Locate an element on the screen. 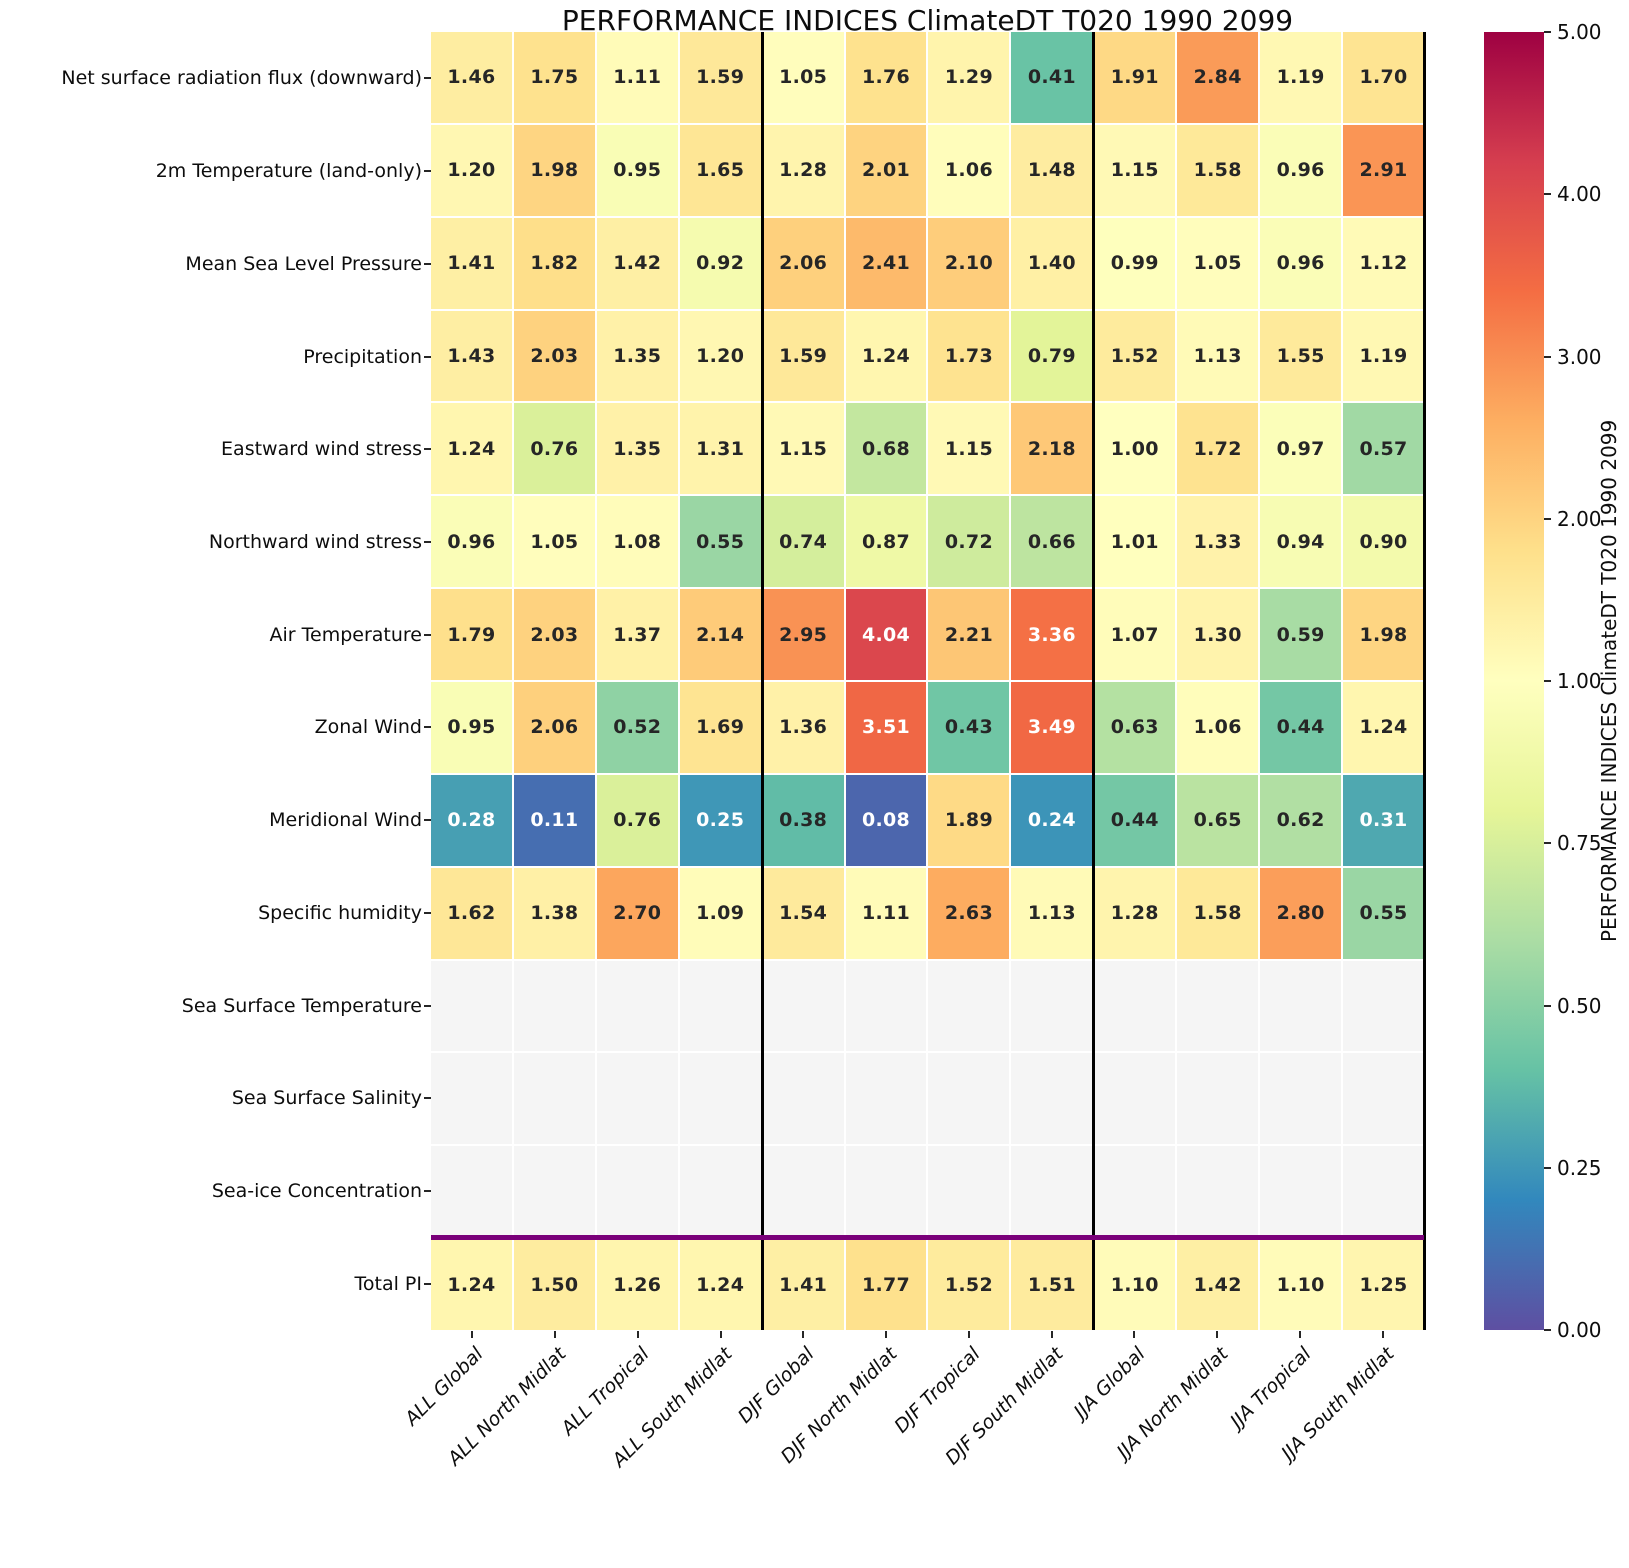  heatmap-cell: 1.73 is located at coordinates (969, 356).